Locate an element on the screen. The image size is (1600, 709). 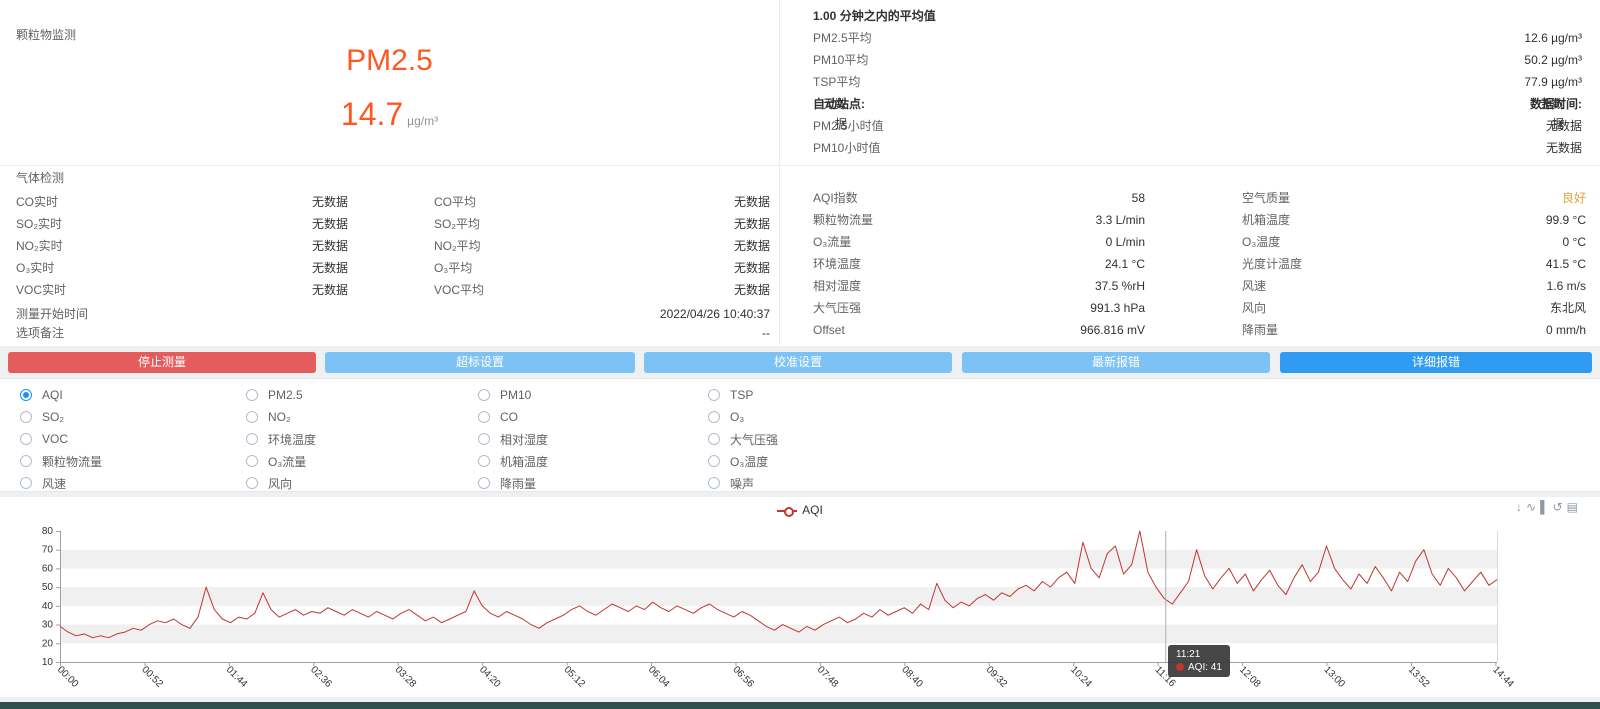
footer-strip is located at coordinates (800, 705).